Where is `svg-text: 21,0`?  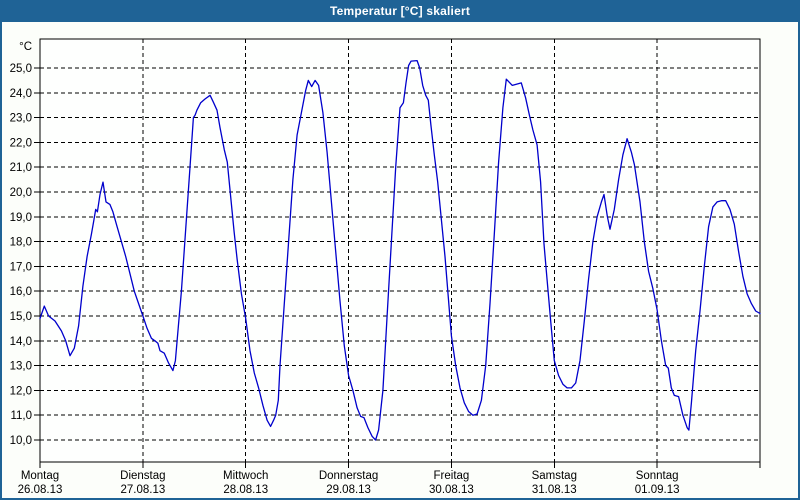 svg-text: 21,0 is located at coordinates (21, 168).